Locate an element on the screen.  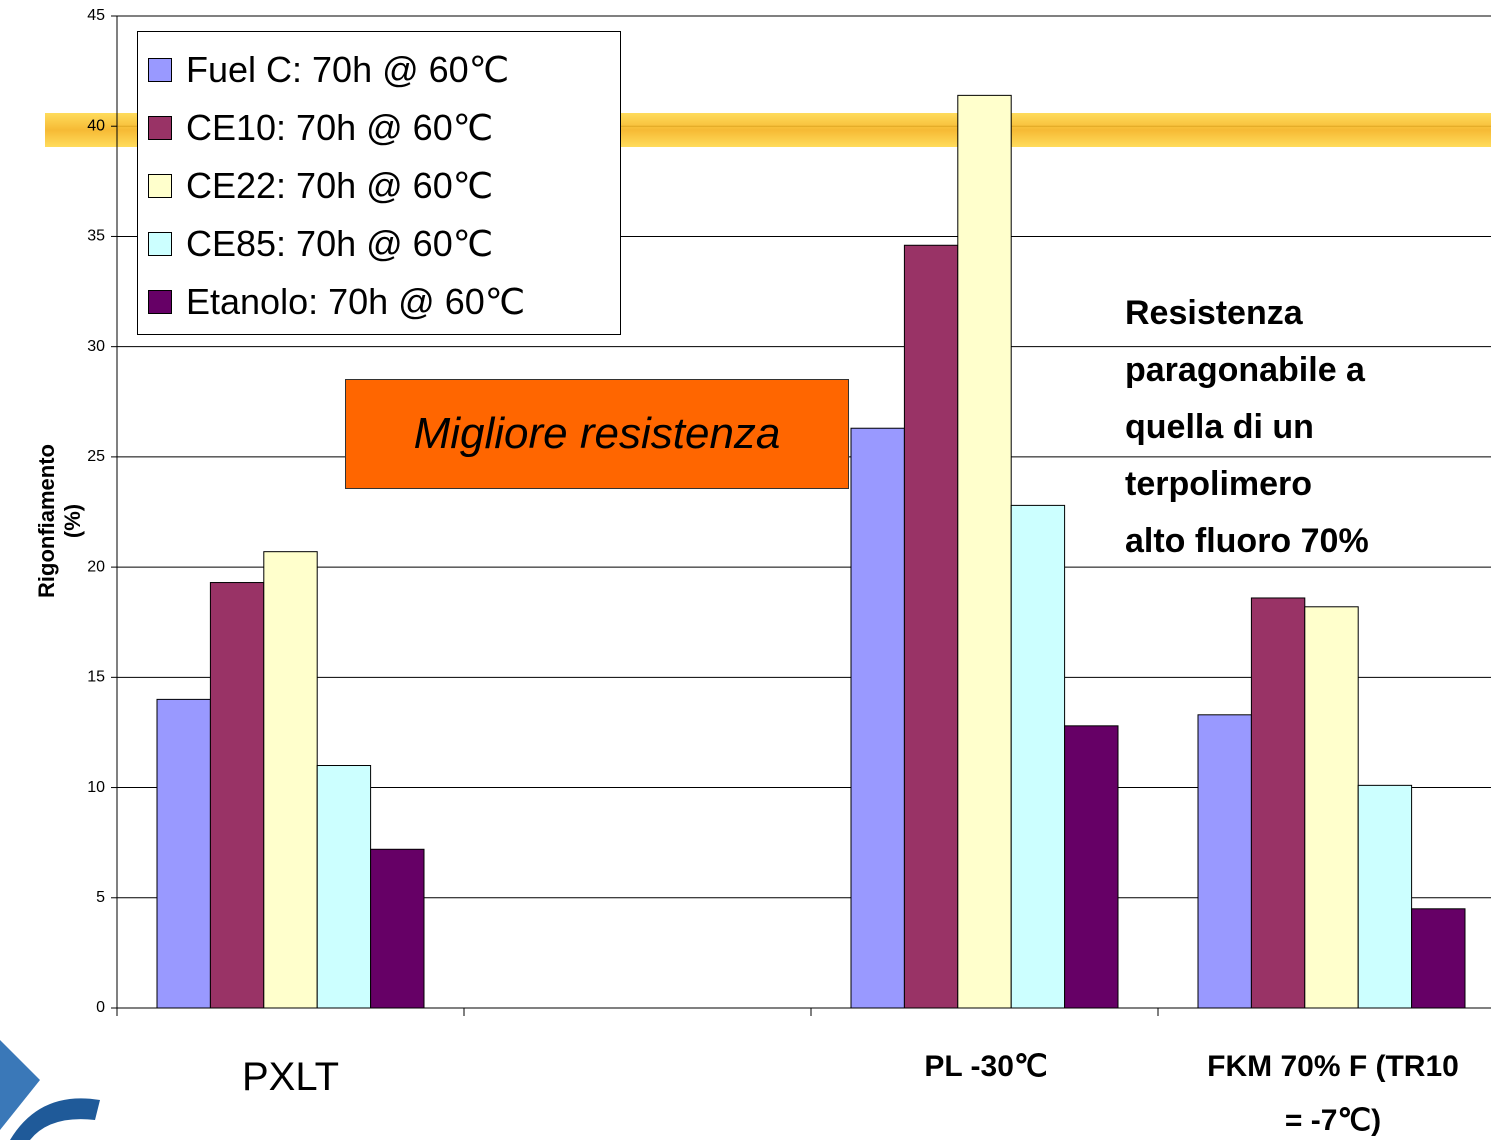
y-tick-label: 20 is located at coordinates (96, 566).